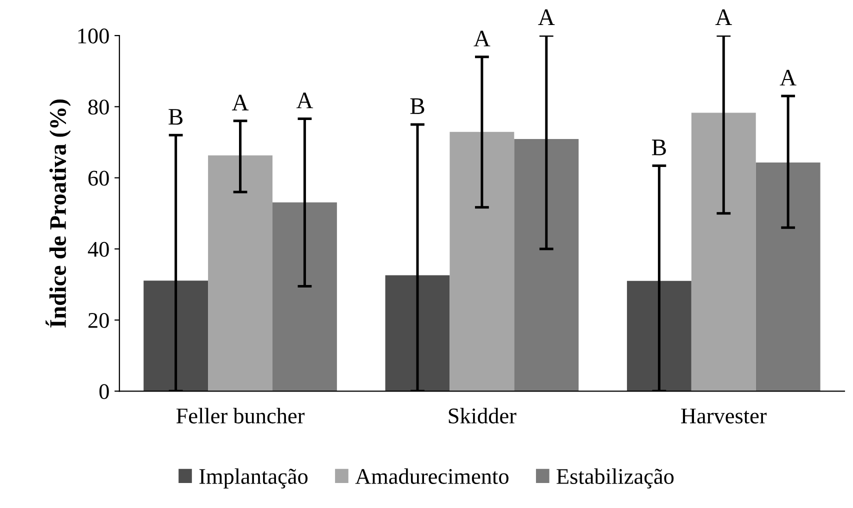 This screenshot has width=853, height=508. Describe the element at coordinates (98, 107) in the screenshot. I see `y-tick-label: 80` at that location.